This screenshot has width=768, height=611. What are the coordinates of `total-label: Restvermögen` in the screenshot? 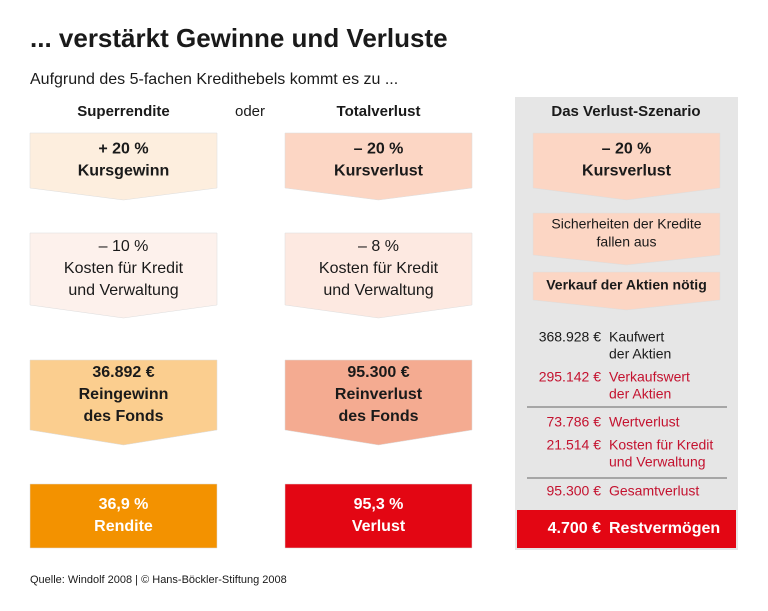 It's located at (664, 528).